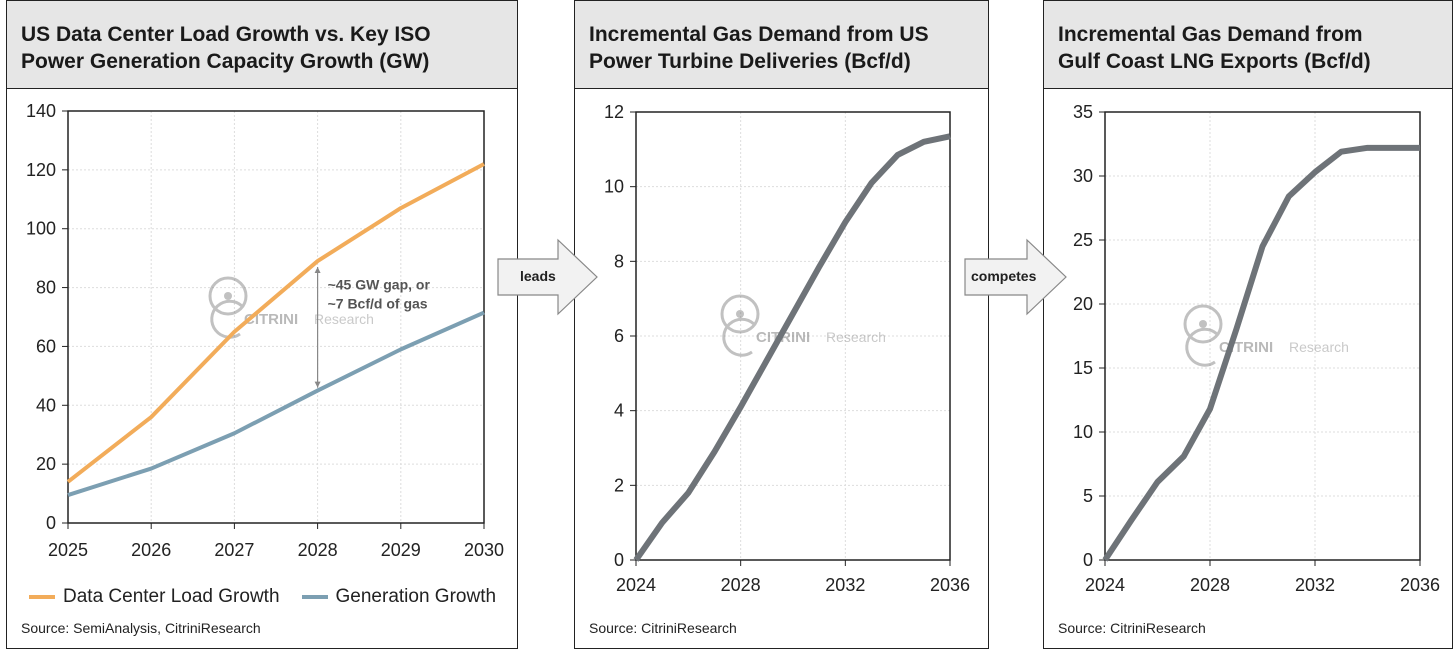 Image resolution: width=1456 pixels, height=652 pixels. I want to click on title-line: Power Generation Capacity Growth (GW), so click(225, 61).